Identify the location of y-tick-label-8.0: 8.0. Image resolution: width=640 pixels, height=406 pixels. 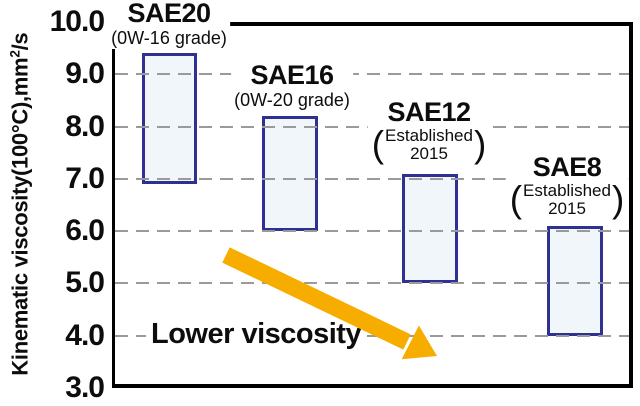
(85, 126).